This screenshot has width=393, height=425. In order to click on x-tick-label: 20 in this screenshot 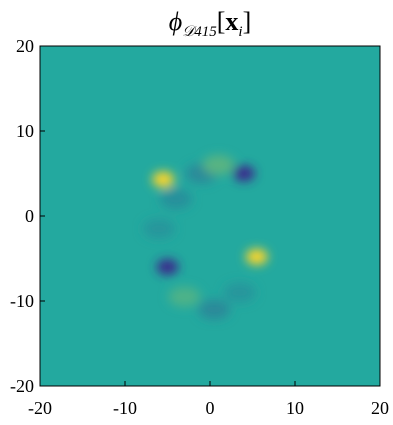, I will do `click(380, 408)`.